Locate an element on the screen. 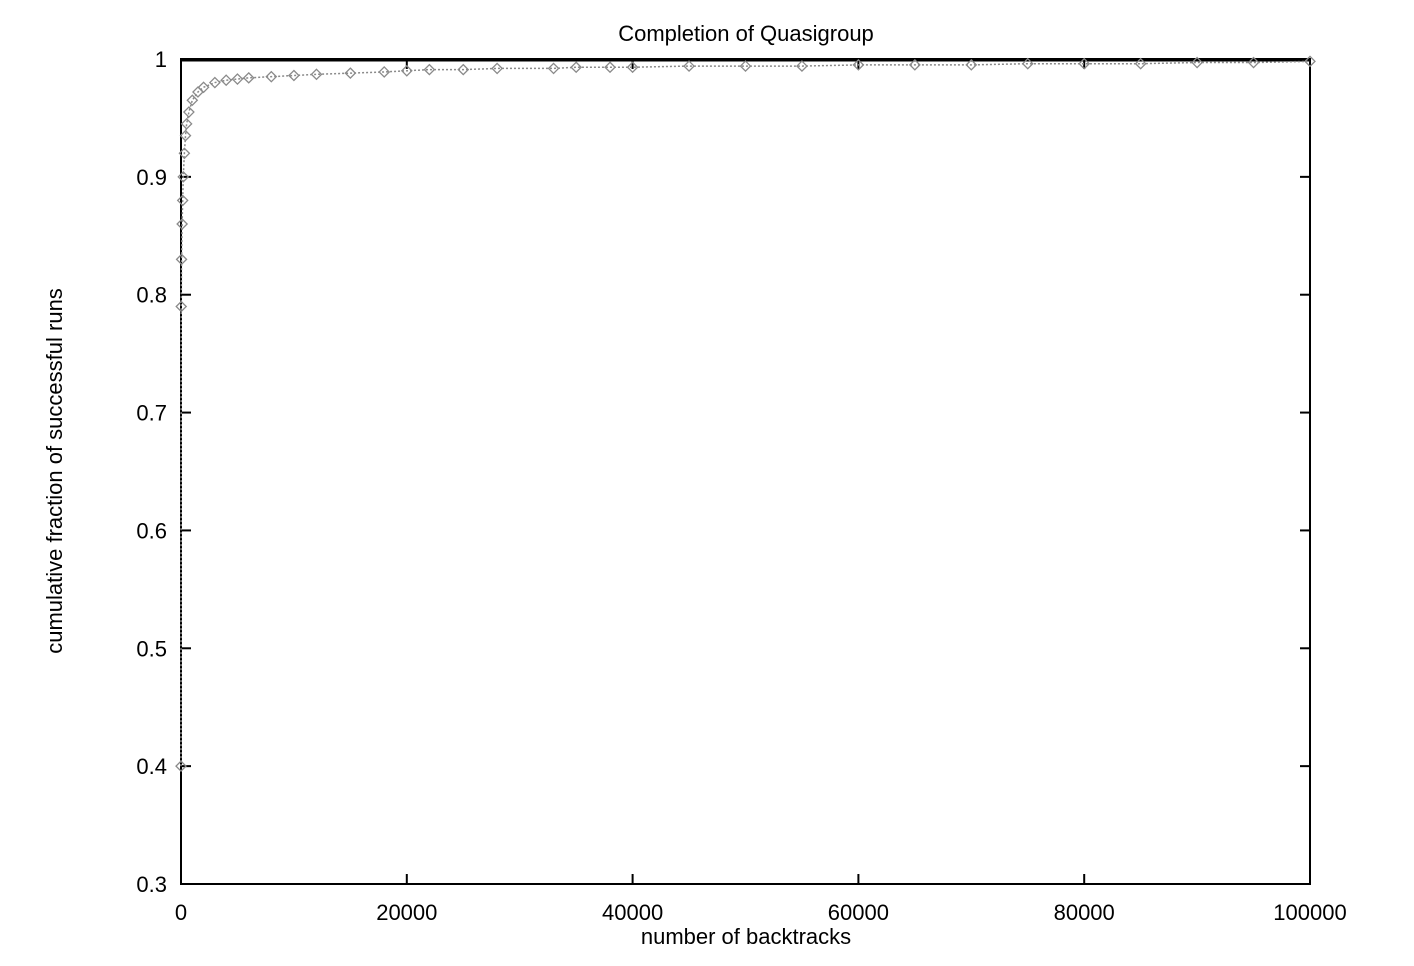 The image size is (1414, 966). x-tick-label: 100000 is located at coordinates (1309, 912).